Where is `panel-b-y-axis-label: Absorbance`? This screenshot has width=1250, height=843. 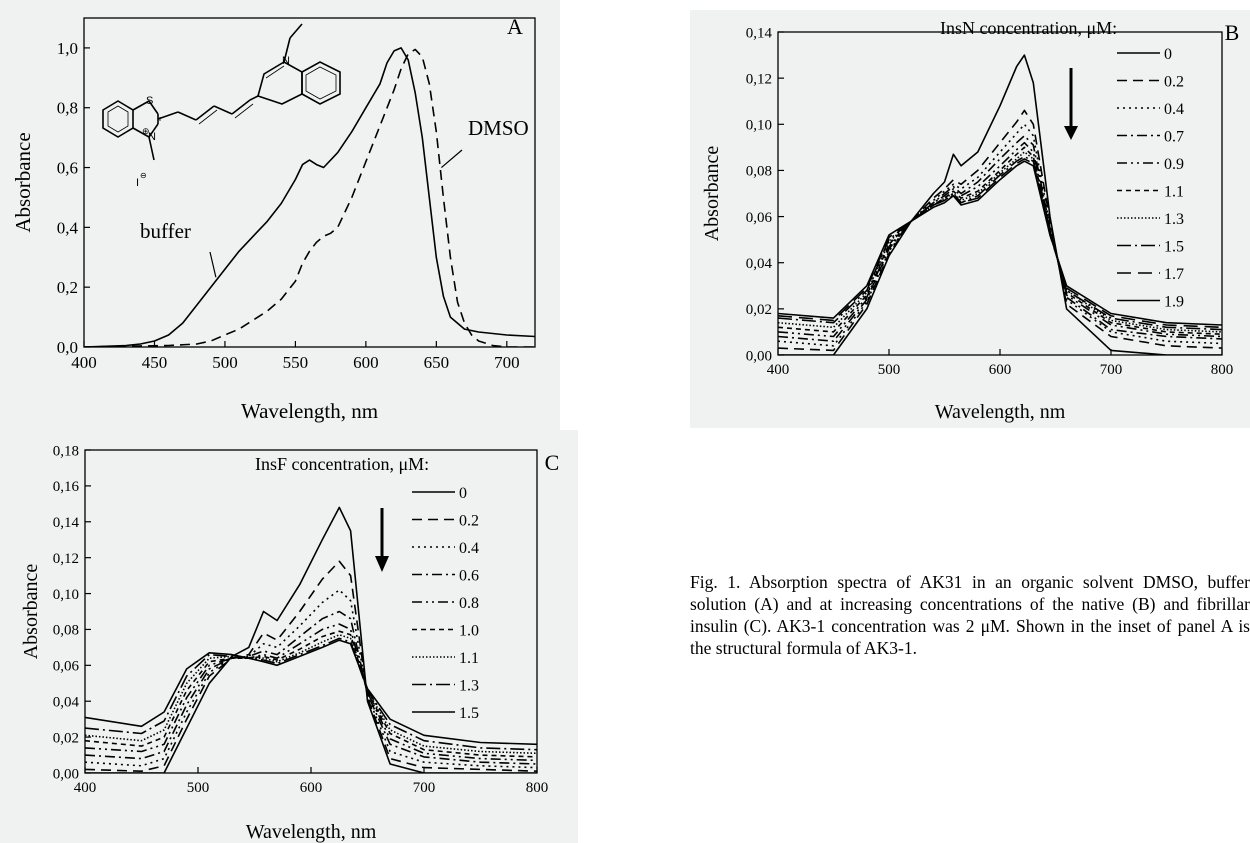 panel-b-y-axis-label: Absorbance is located at coordinates (712, 194).